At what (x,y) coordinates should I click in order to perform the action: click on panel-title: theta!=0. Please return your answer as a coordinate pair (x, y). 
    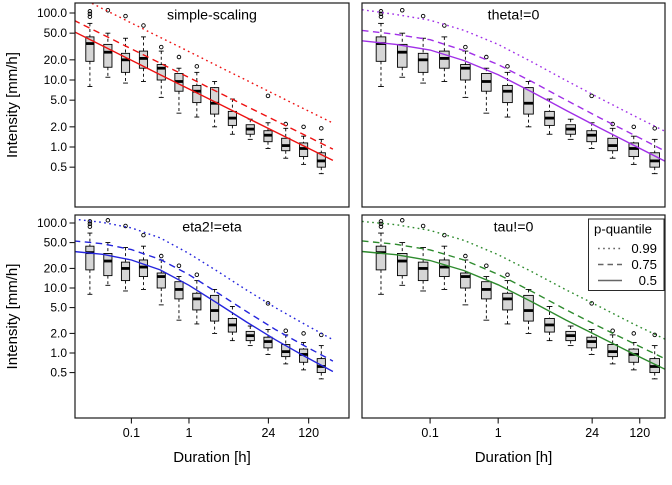
    Looking at the image, I should click on (514, 16).